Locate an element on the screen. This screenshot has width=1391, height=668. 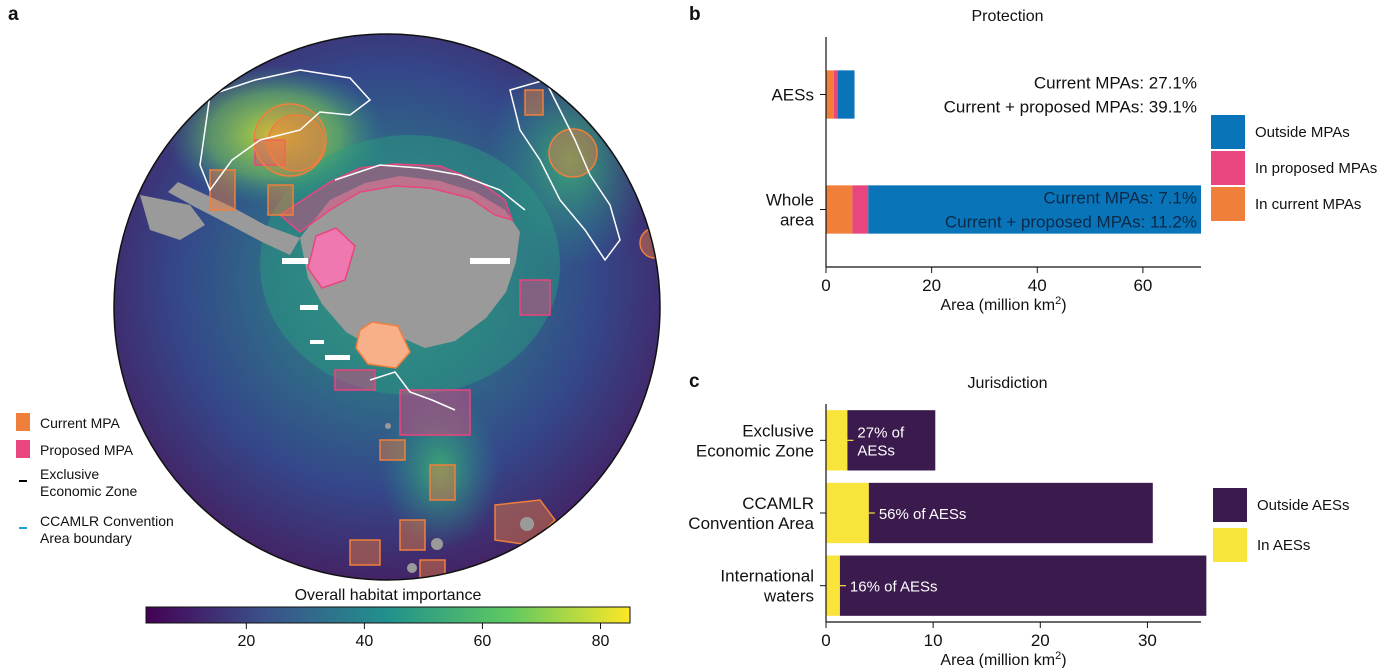
colorbar-tick-label: 20 is located at coordinates (246, 641).